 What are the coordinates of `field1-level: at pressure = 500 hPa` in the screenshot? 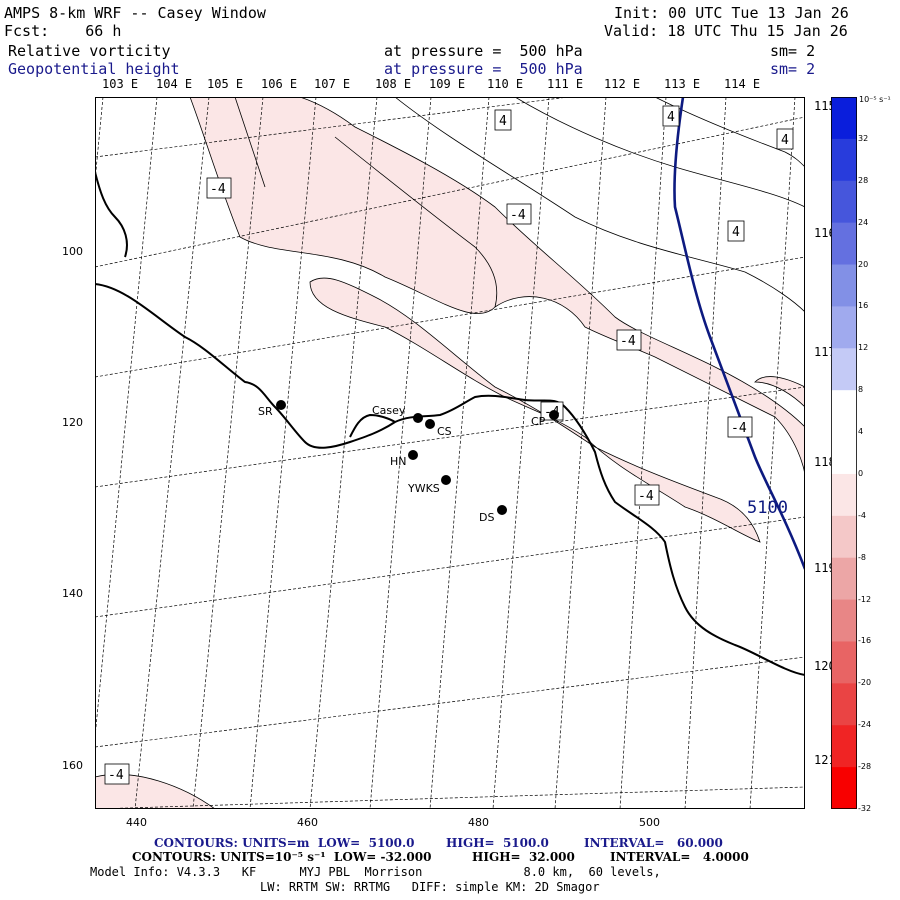 It's located at (483, 51).